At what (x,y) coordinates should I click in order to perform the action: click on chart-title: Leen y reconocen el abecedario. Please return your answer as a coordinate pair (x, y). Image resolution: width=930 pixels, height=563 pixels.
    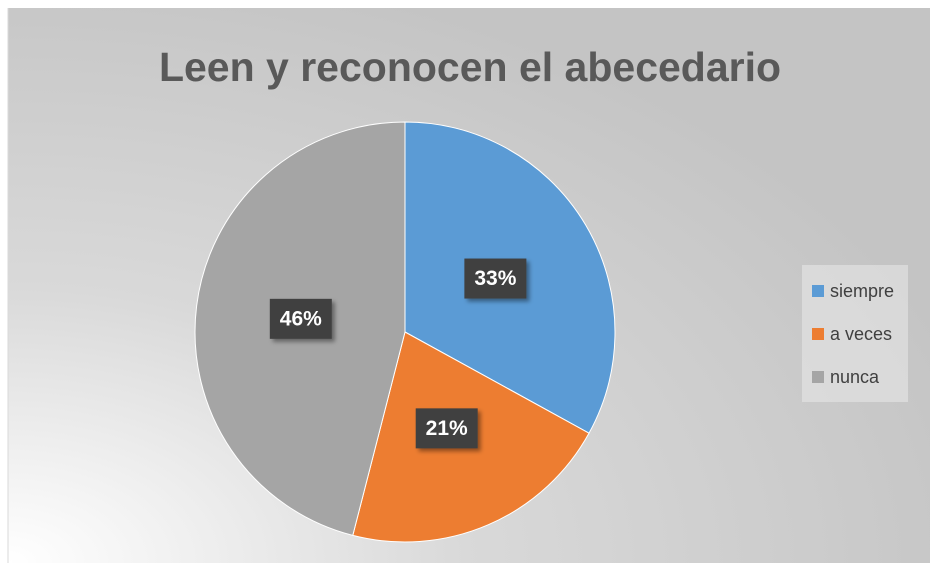
    Looking at the image, I should click on (470, 67).